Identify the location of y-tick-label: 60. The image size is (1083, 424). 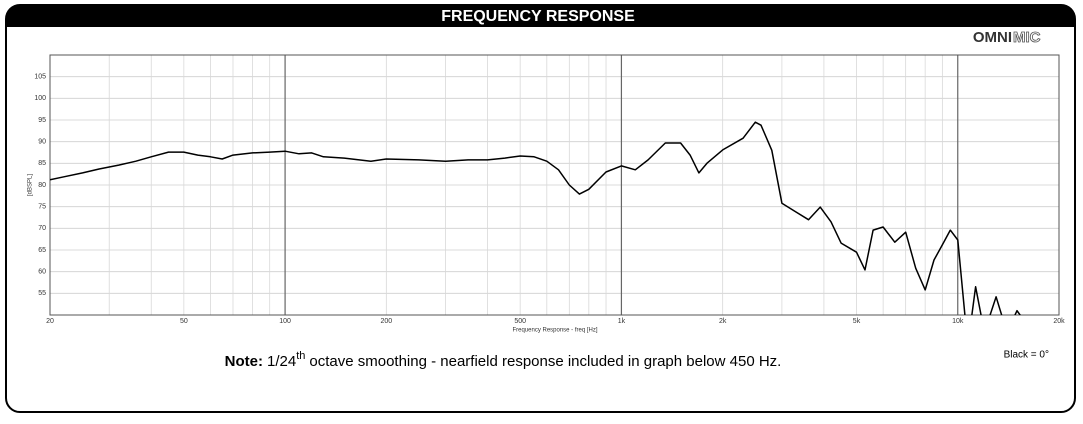
(42, 272).